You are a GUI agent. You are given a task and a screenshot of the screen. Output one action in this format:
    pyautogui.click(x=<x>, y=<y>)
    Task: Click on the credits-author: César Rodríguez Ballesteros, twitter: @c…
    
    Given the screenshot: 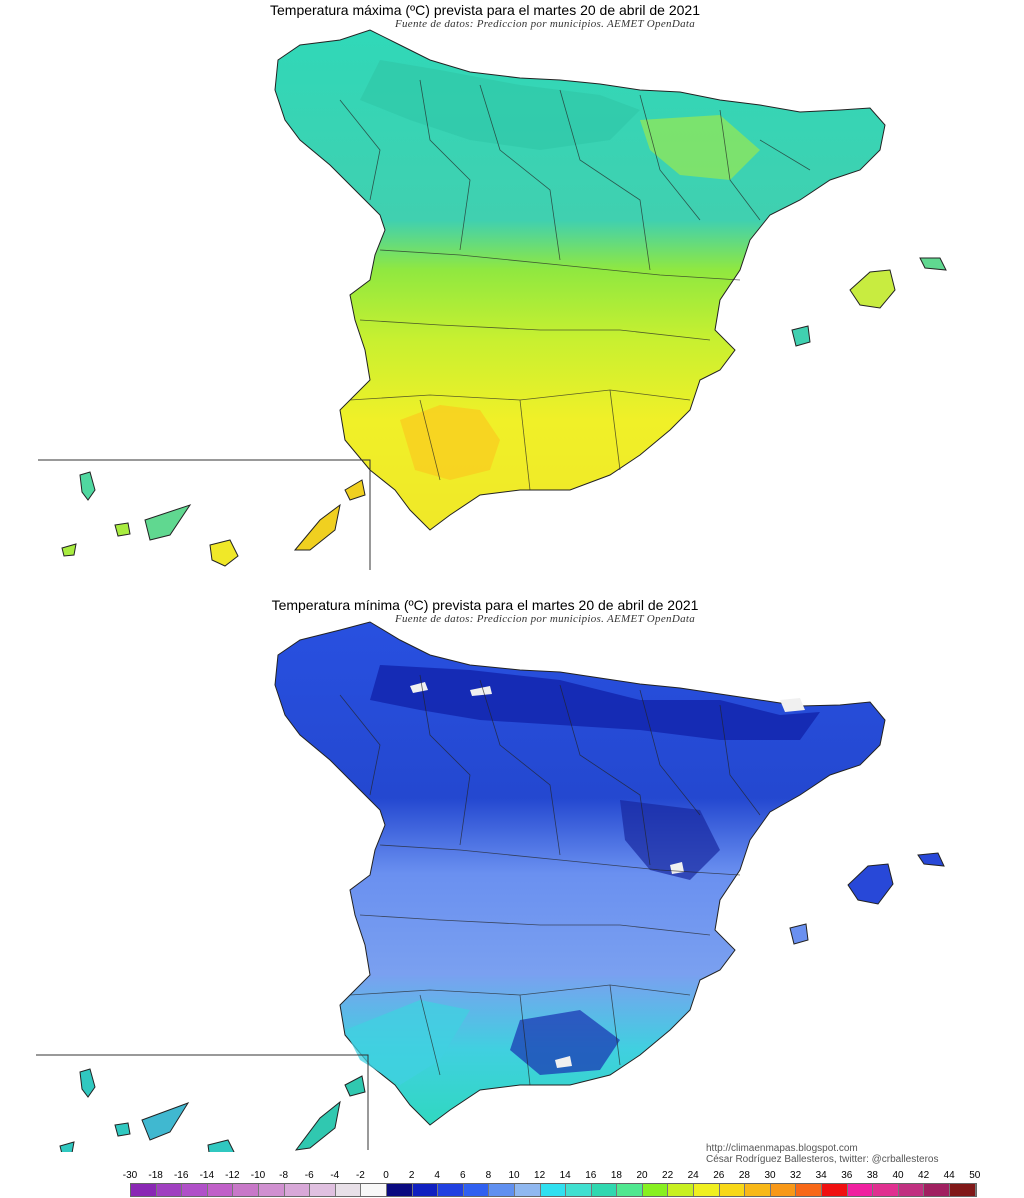 What is the action you would take?
    pyautogui.click(x=822, y=1159)
    